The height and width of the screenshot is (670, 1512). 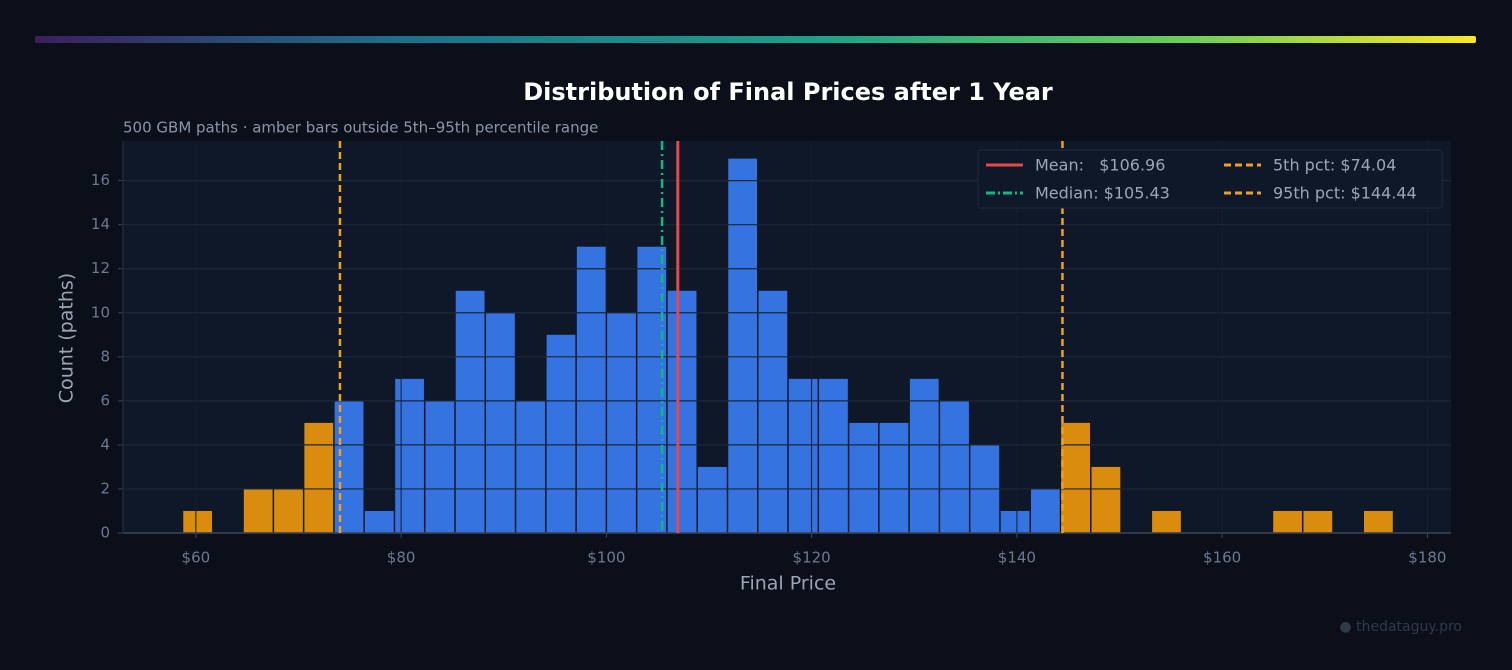 I want to click on y-tick-label: 6, so click(x=105, y=400).